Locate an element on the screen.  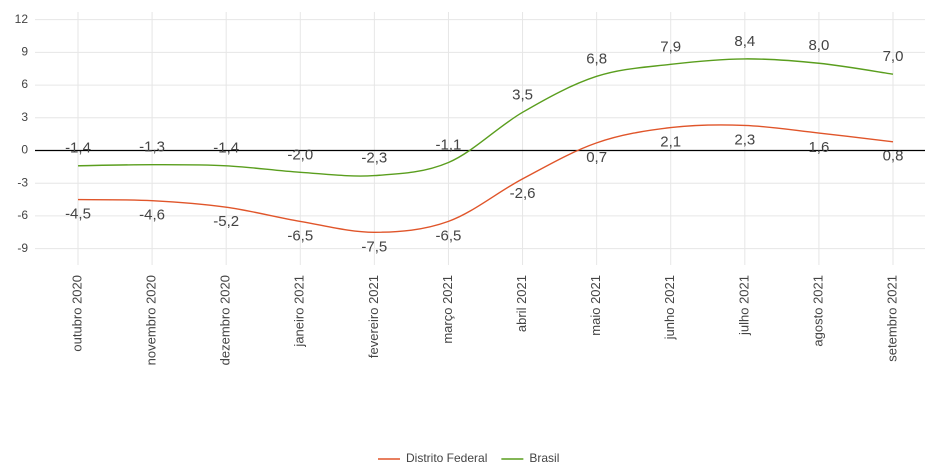
x-tick-label: janeiro 2021 is located at coordinates (299, 311).